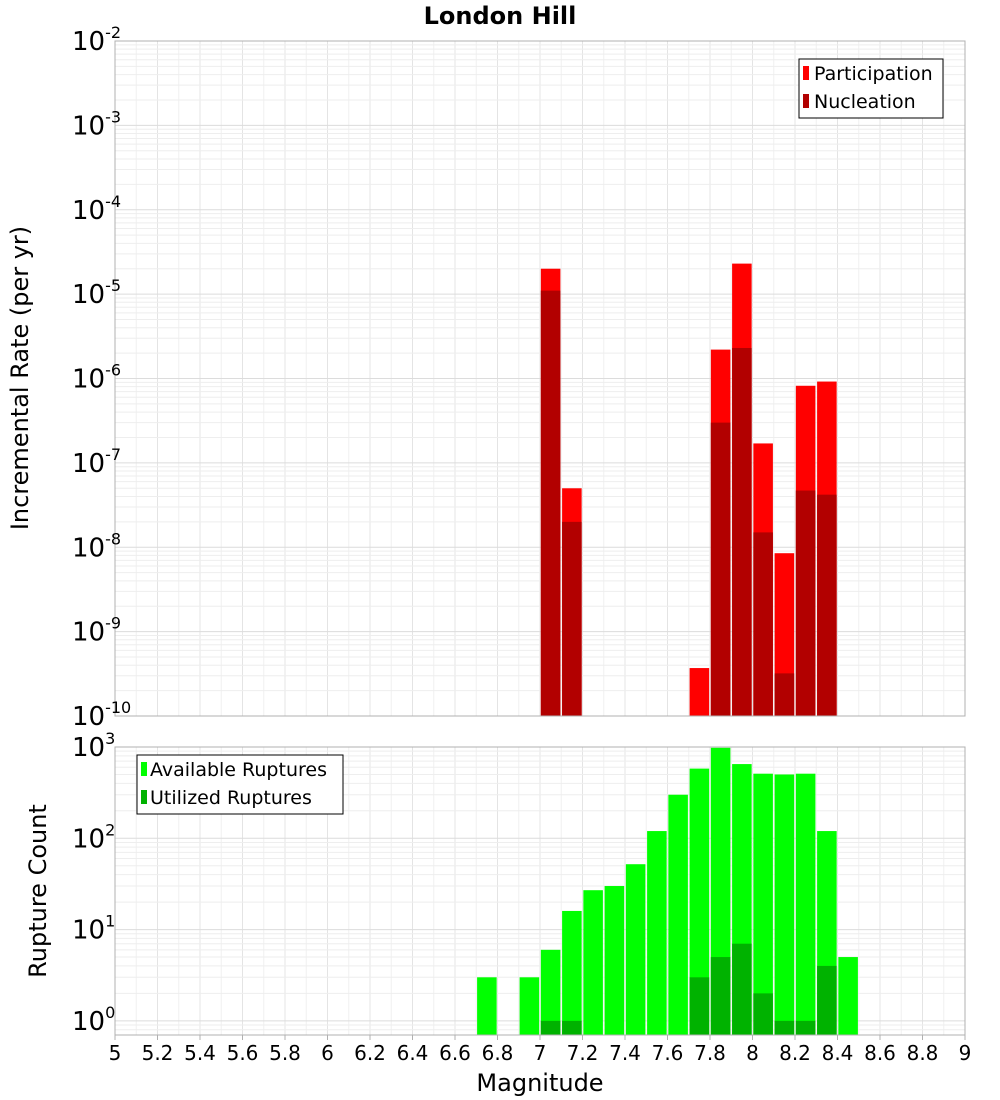 Image resolution: width=1000 pixels, height=1100 pixels. What do you see at coordinates (144, 797) in the screenshot?
I see `legend-swatch-utilized` at bounding box center [144, 797].